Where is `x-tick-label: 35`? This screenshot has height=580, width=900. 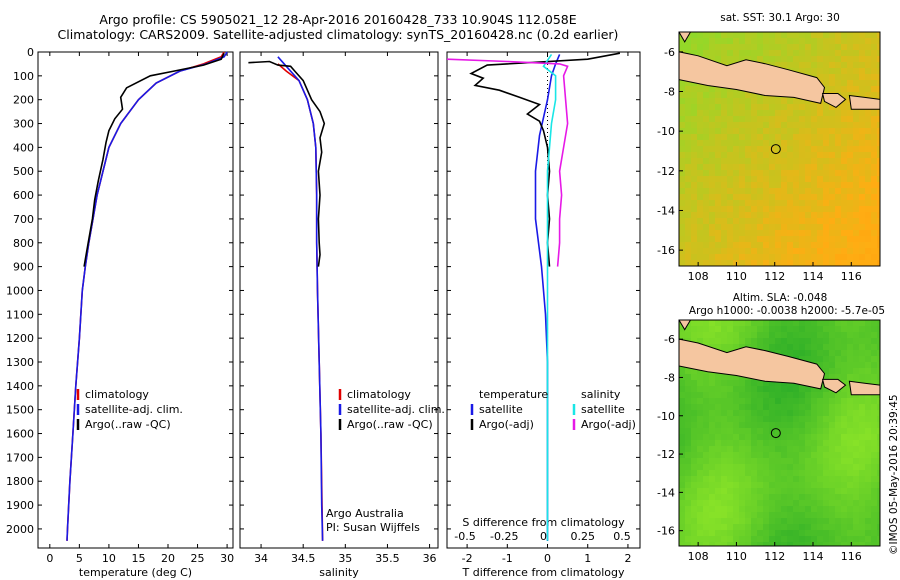 x-tick-label: 35 is located at coordinates (345, 558).